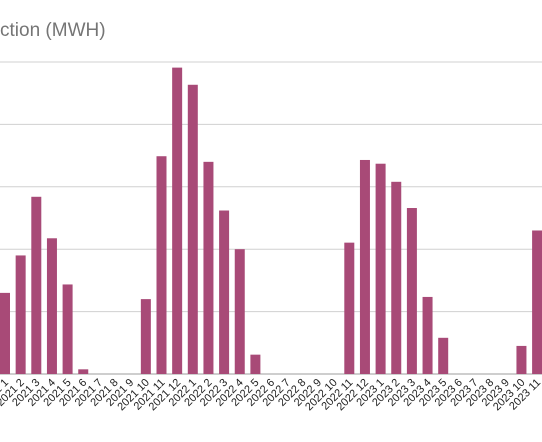 This screenshot has width=542, height=442. What do you see at coordinates (53, 30) in the screenshot?
I see `chart-title: ction (MWH)` at bounding box center [53, 30].